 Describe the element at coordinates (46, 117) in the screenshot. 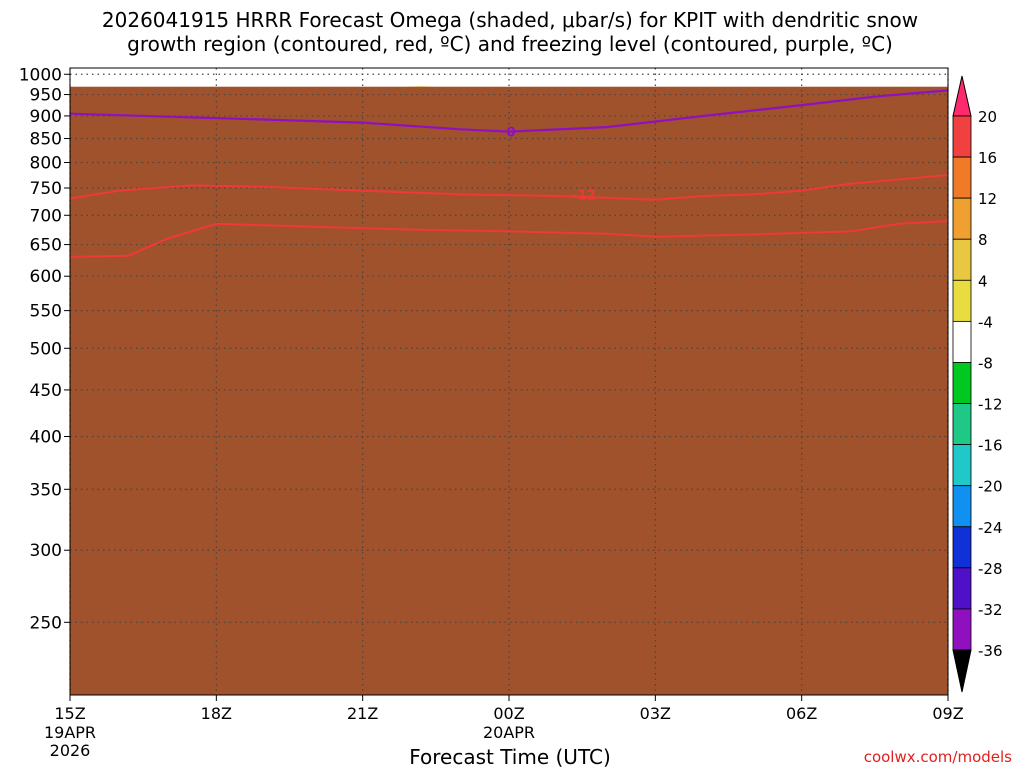

I see `y-tick-label-900: 900` at that location.